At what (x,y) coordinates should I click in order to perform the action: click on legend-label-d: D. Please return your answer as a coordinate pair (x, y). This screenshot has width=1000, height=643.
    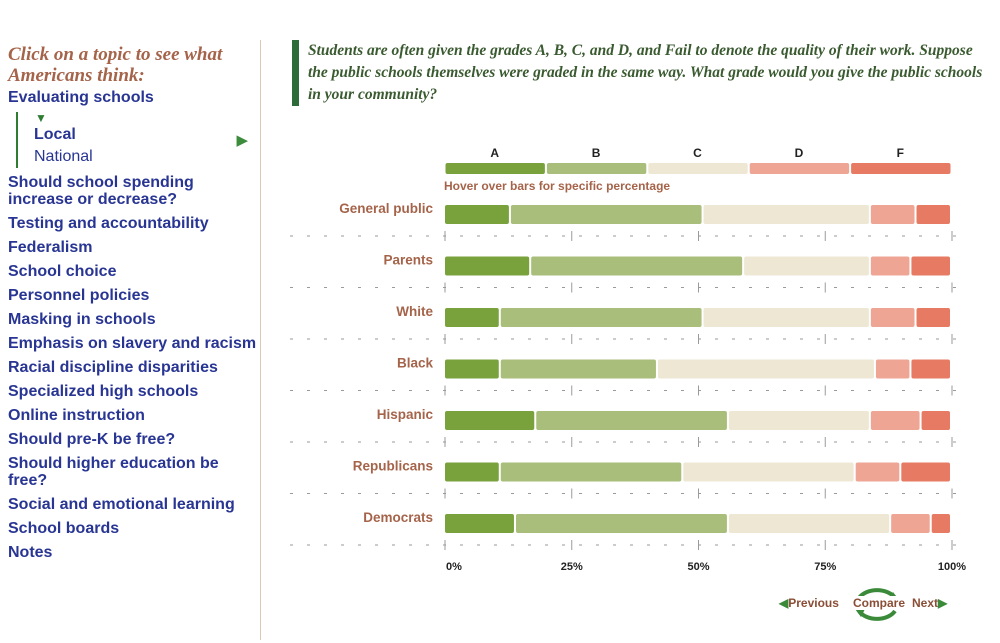
    Looking at the image, I should click on (799, 153).